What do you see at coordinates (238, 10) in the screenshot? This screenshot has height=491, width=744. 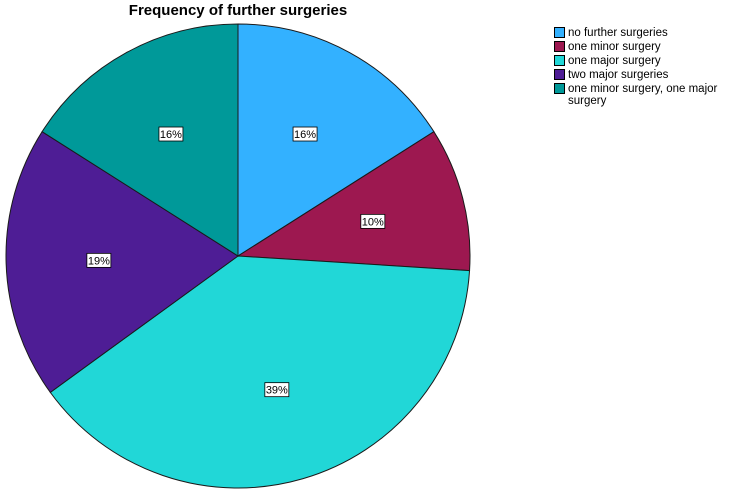 I see `chart-title: Frequency of further surgeries` at bounding box center [238, 10].